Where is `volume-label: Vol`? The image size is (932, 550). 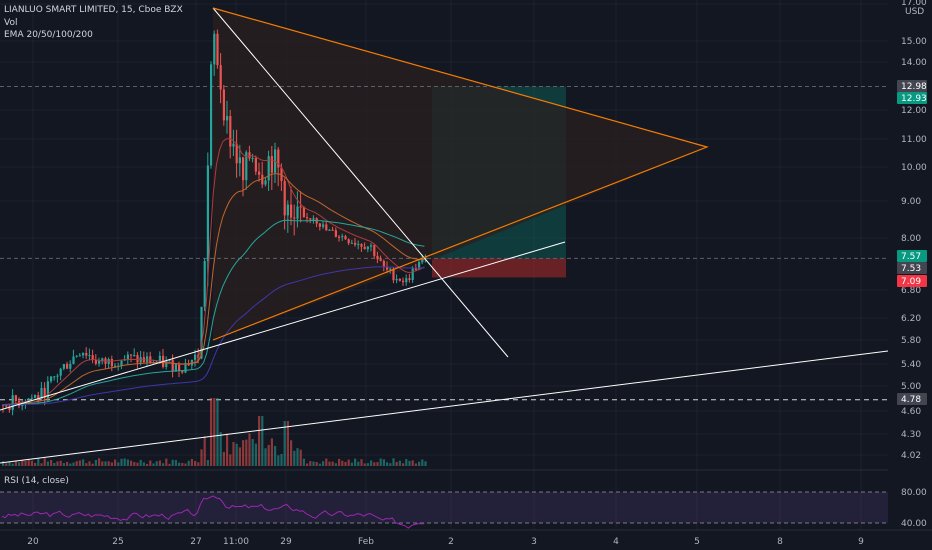 volume-label: Vol is located at coordinates (11, 22).